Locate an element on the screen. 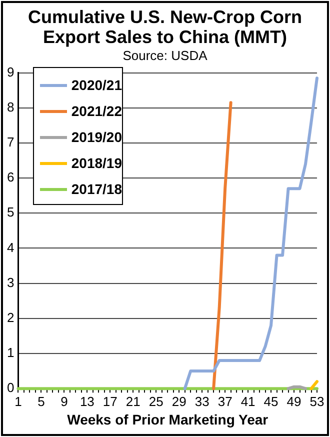 This screenshot has width=330, height=437. y-tick-label: 6 is located at coordinates (10, 177).